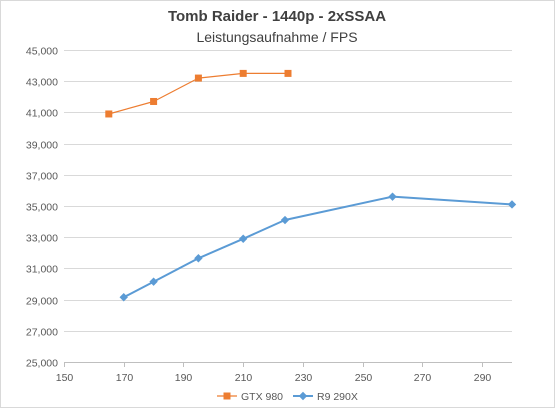 The image size is (555, 408). I want to click on y-tick-label: 39,000, so click(42, 146).